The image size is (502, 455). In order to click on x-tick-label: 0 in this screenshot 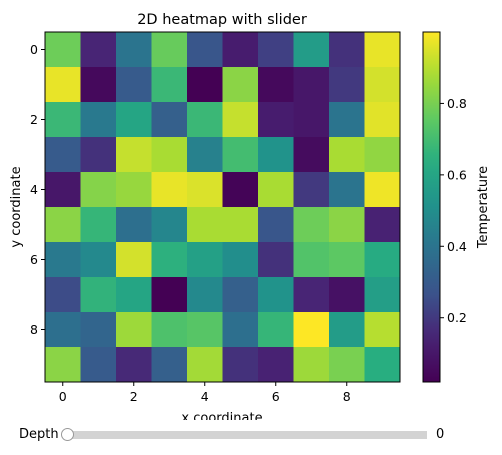, I will do `click(63, 396)`.